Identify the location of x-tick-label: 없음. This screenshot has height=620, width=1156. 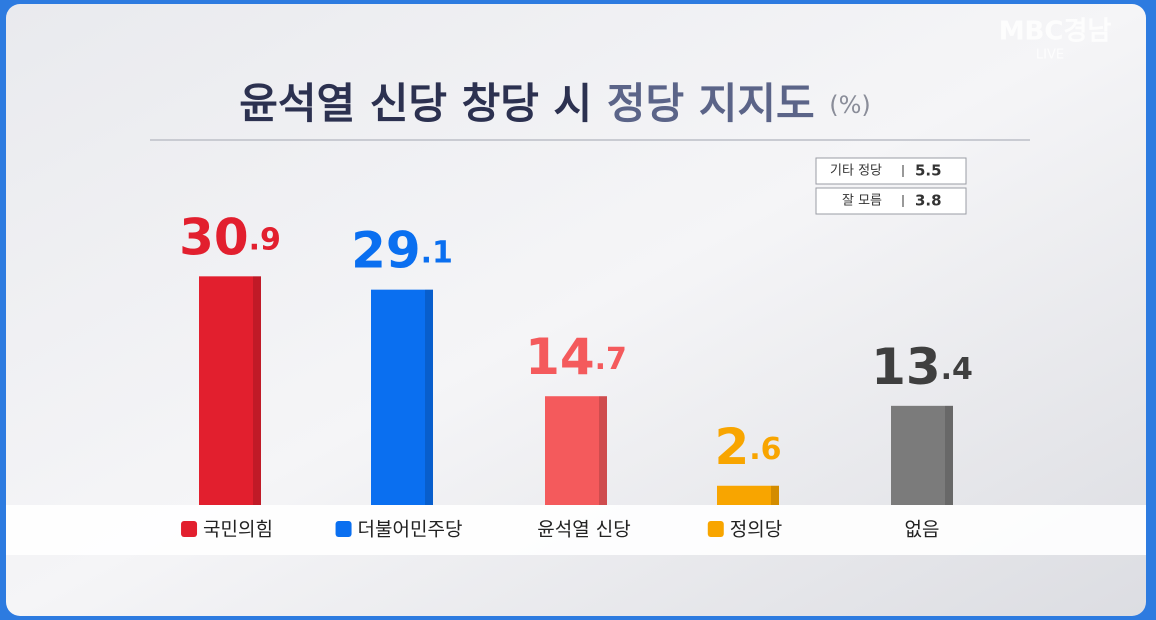
(922, 530).